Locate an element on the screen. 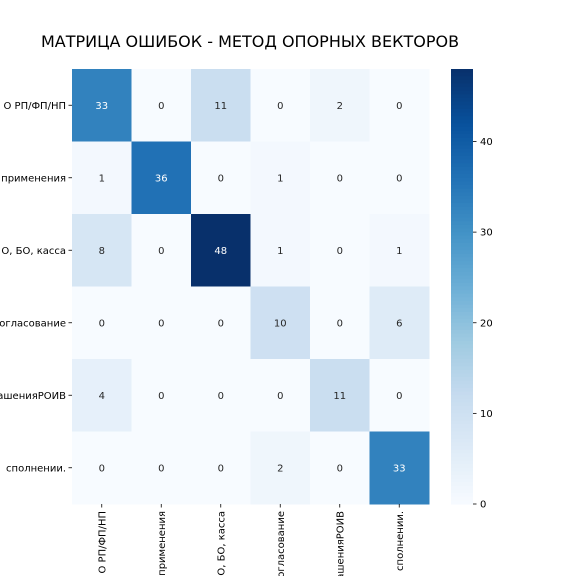 This screenshot has width=576, height=576. cell-value-r3-c1: 0 is located at coordinates (161, 323).